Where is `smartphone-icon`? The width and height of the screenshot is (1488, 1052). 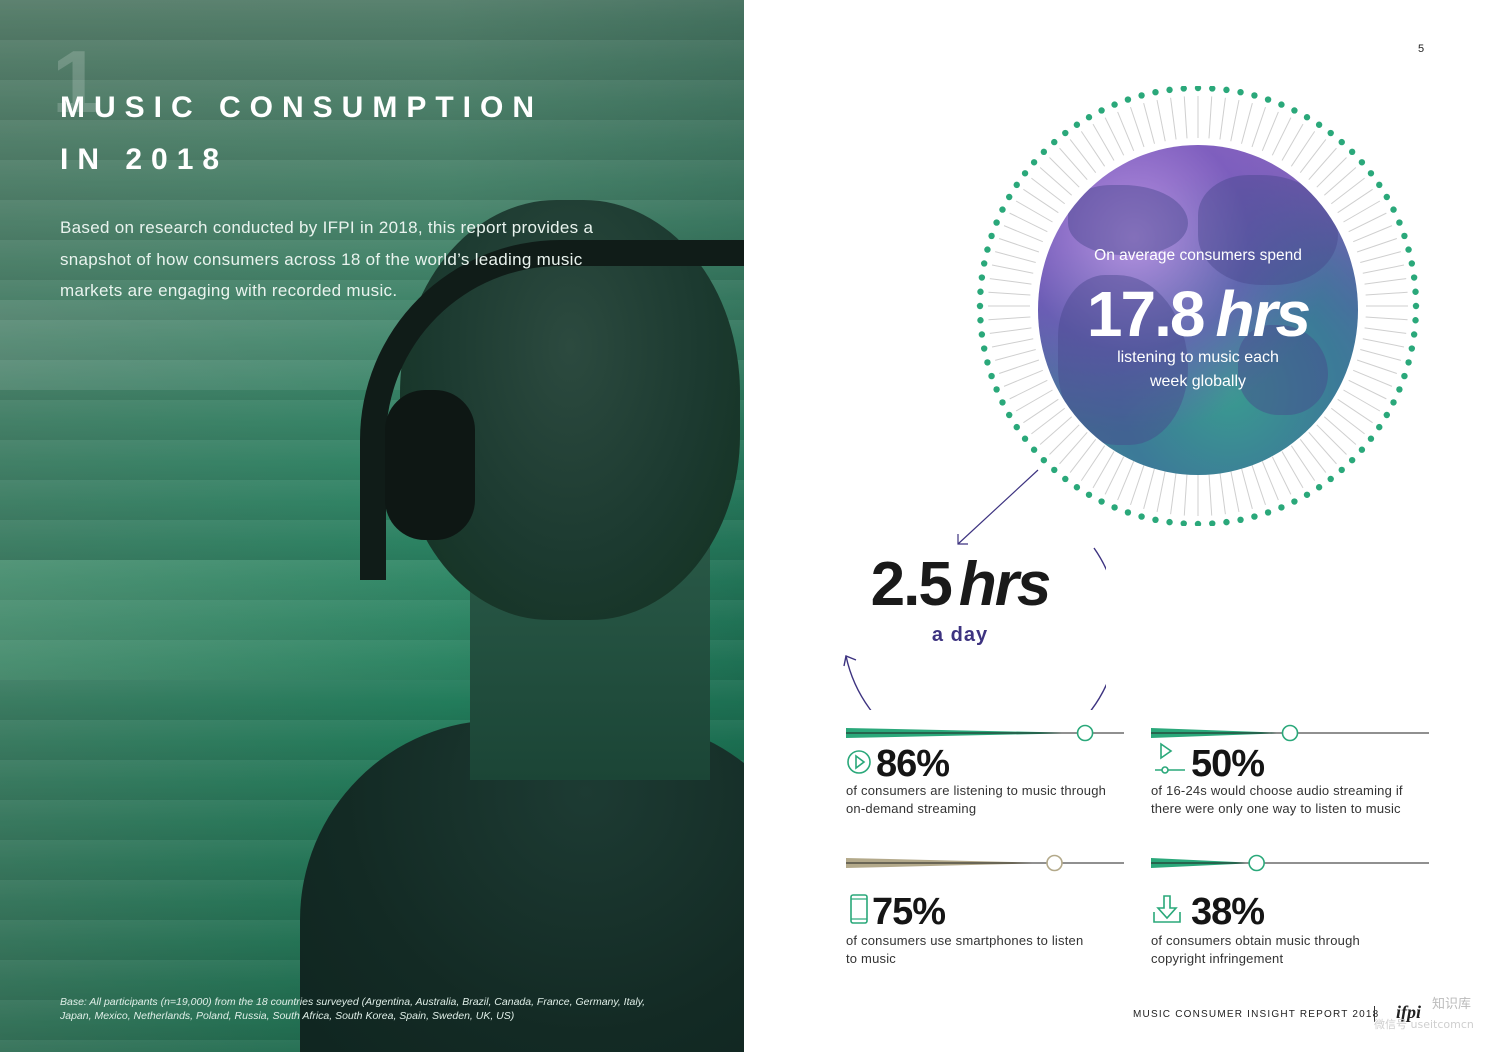
smartphone-icon is located at coordinates (859, 909).